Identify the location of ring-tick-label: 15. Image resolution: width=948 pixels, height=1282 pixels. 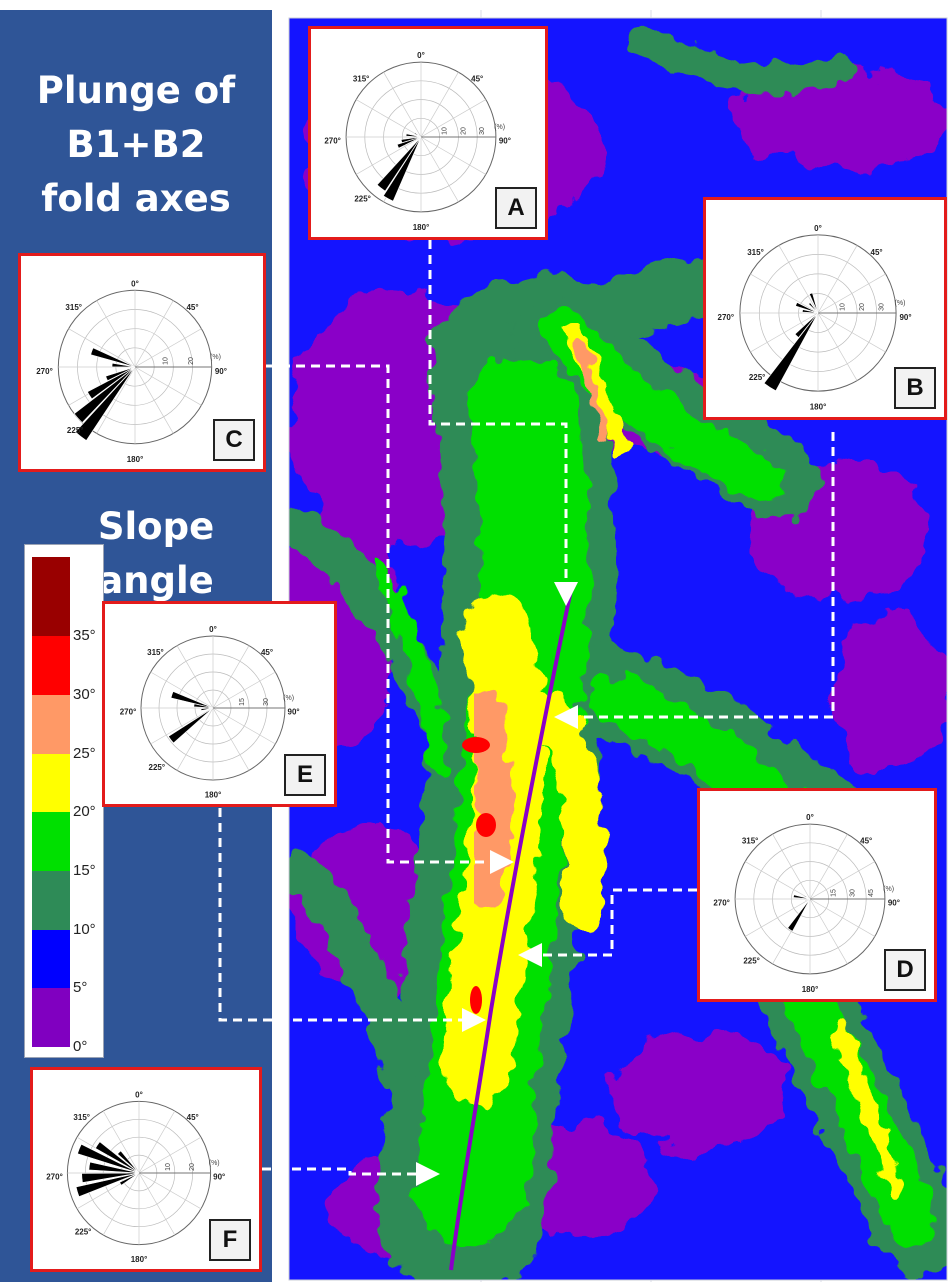
(242, 702).